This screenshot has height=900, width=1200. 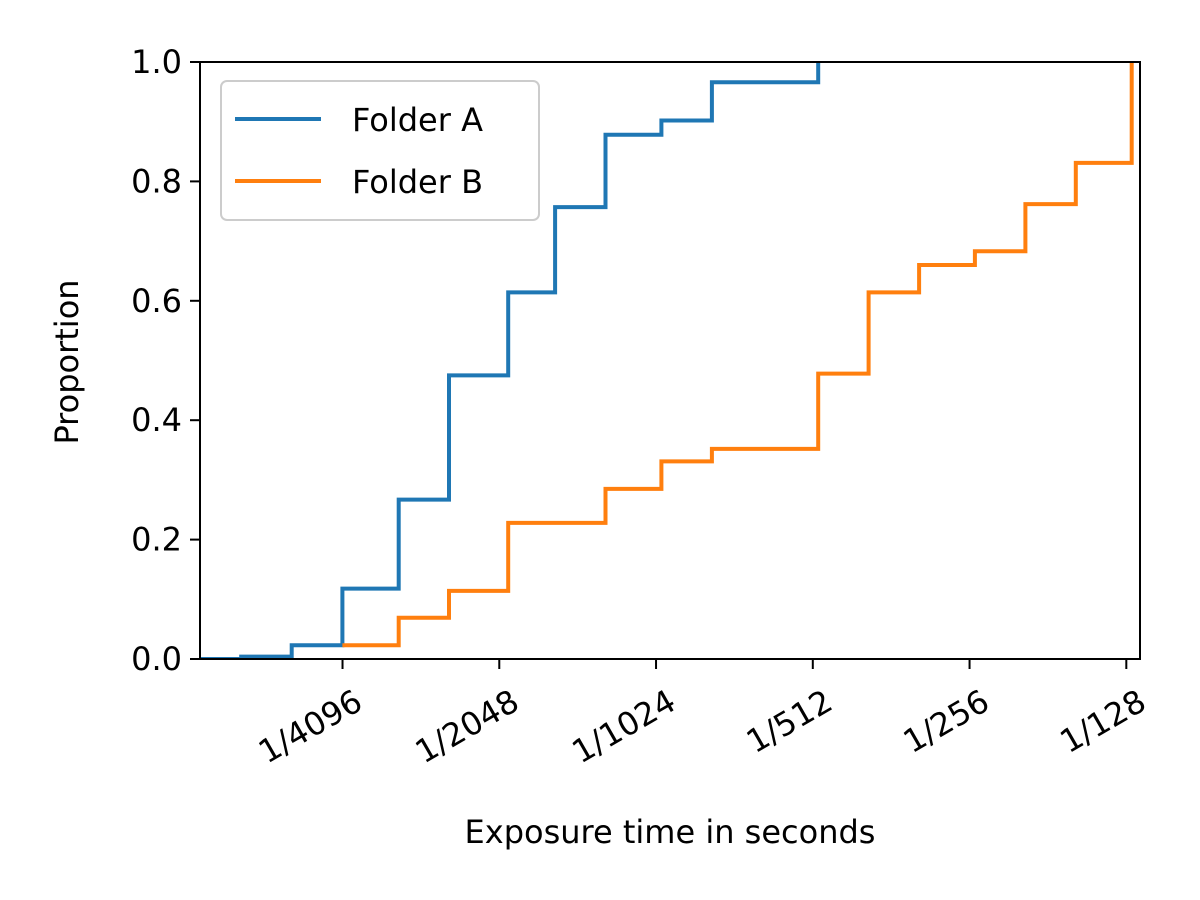 I want to click on y-tick-label-0: 0.0, so click(x=156, y=659).